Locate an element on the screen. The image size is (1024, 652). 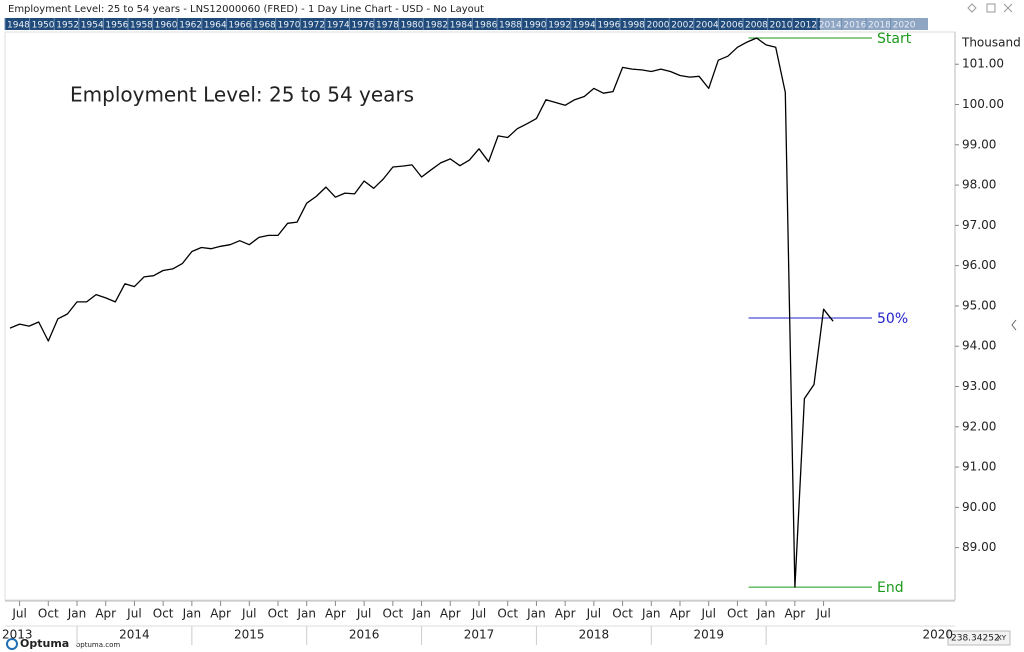
navigator-year: 2002 is located at coordinates (682, 26).